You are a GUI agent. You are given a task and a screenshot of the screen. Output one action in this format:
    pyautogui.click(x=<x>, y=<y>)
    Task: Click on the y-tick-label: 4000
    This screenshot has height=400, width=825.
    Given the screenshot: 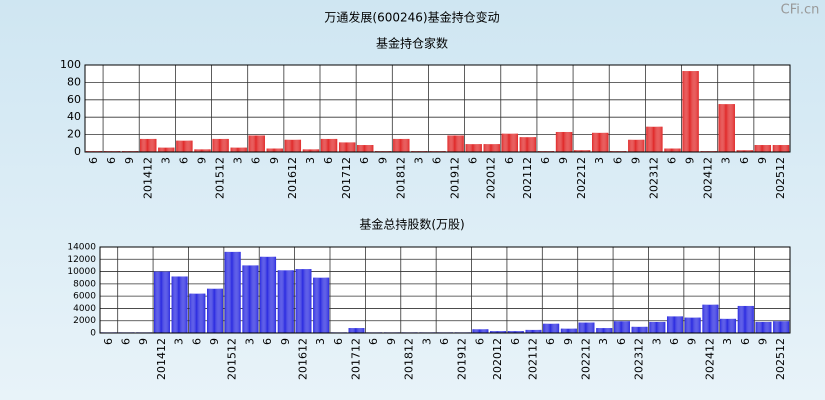 What is the action you would take?
    pyautogui.click(x=84, y=309)
    